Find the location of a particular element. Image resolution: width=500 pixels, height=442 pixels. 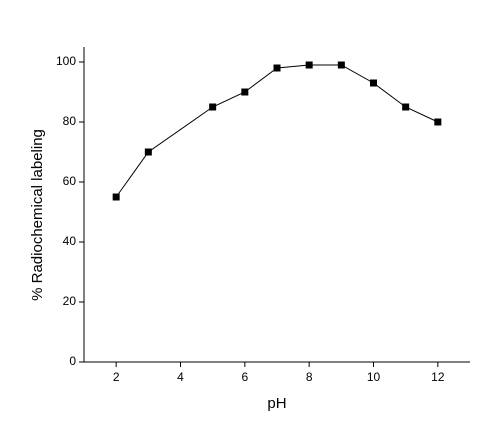

y-tick-label: 100 is located at coordinates (66, 61).